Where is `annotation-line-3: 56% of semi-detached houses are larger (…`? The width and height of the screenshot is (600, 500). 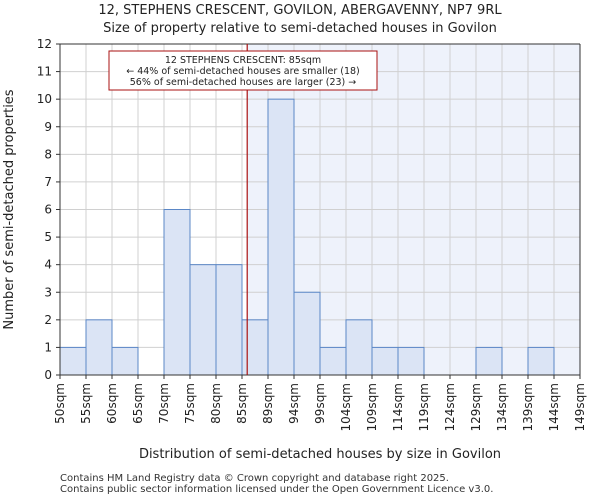 annotation-line-3: 56% of semi-detached houses are larger (… is located at coordinates (243, 82).